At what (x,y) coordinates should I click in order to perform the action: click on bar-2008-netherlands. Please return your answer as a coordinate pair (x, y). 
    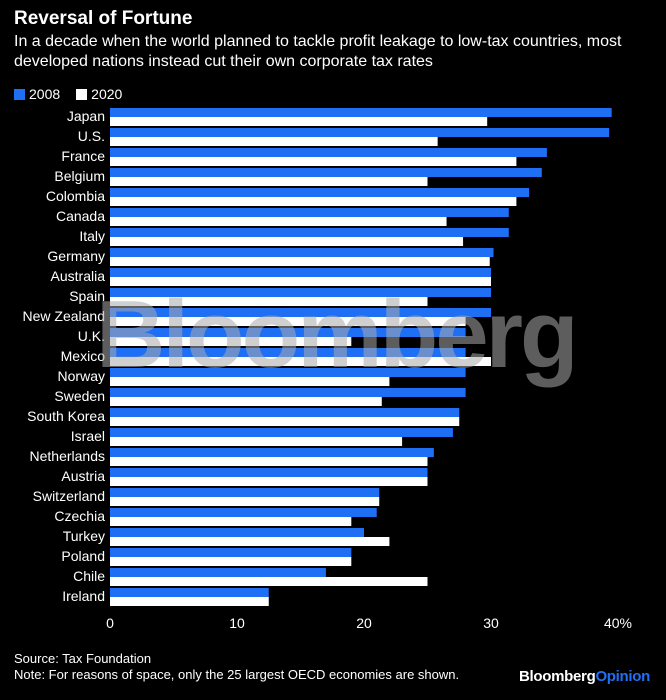
    Looking at the image, I should click on (272, 452).